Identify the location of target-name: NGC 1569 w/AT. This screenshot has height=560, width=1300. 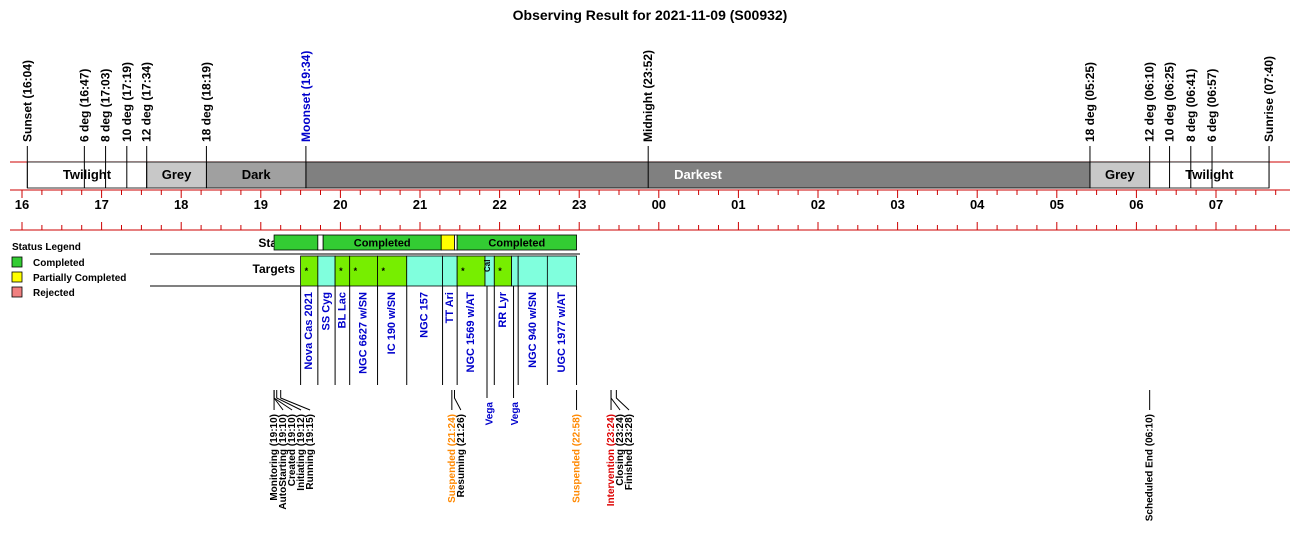
(471, 332).